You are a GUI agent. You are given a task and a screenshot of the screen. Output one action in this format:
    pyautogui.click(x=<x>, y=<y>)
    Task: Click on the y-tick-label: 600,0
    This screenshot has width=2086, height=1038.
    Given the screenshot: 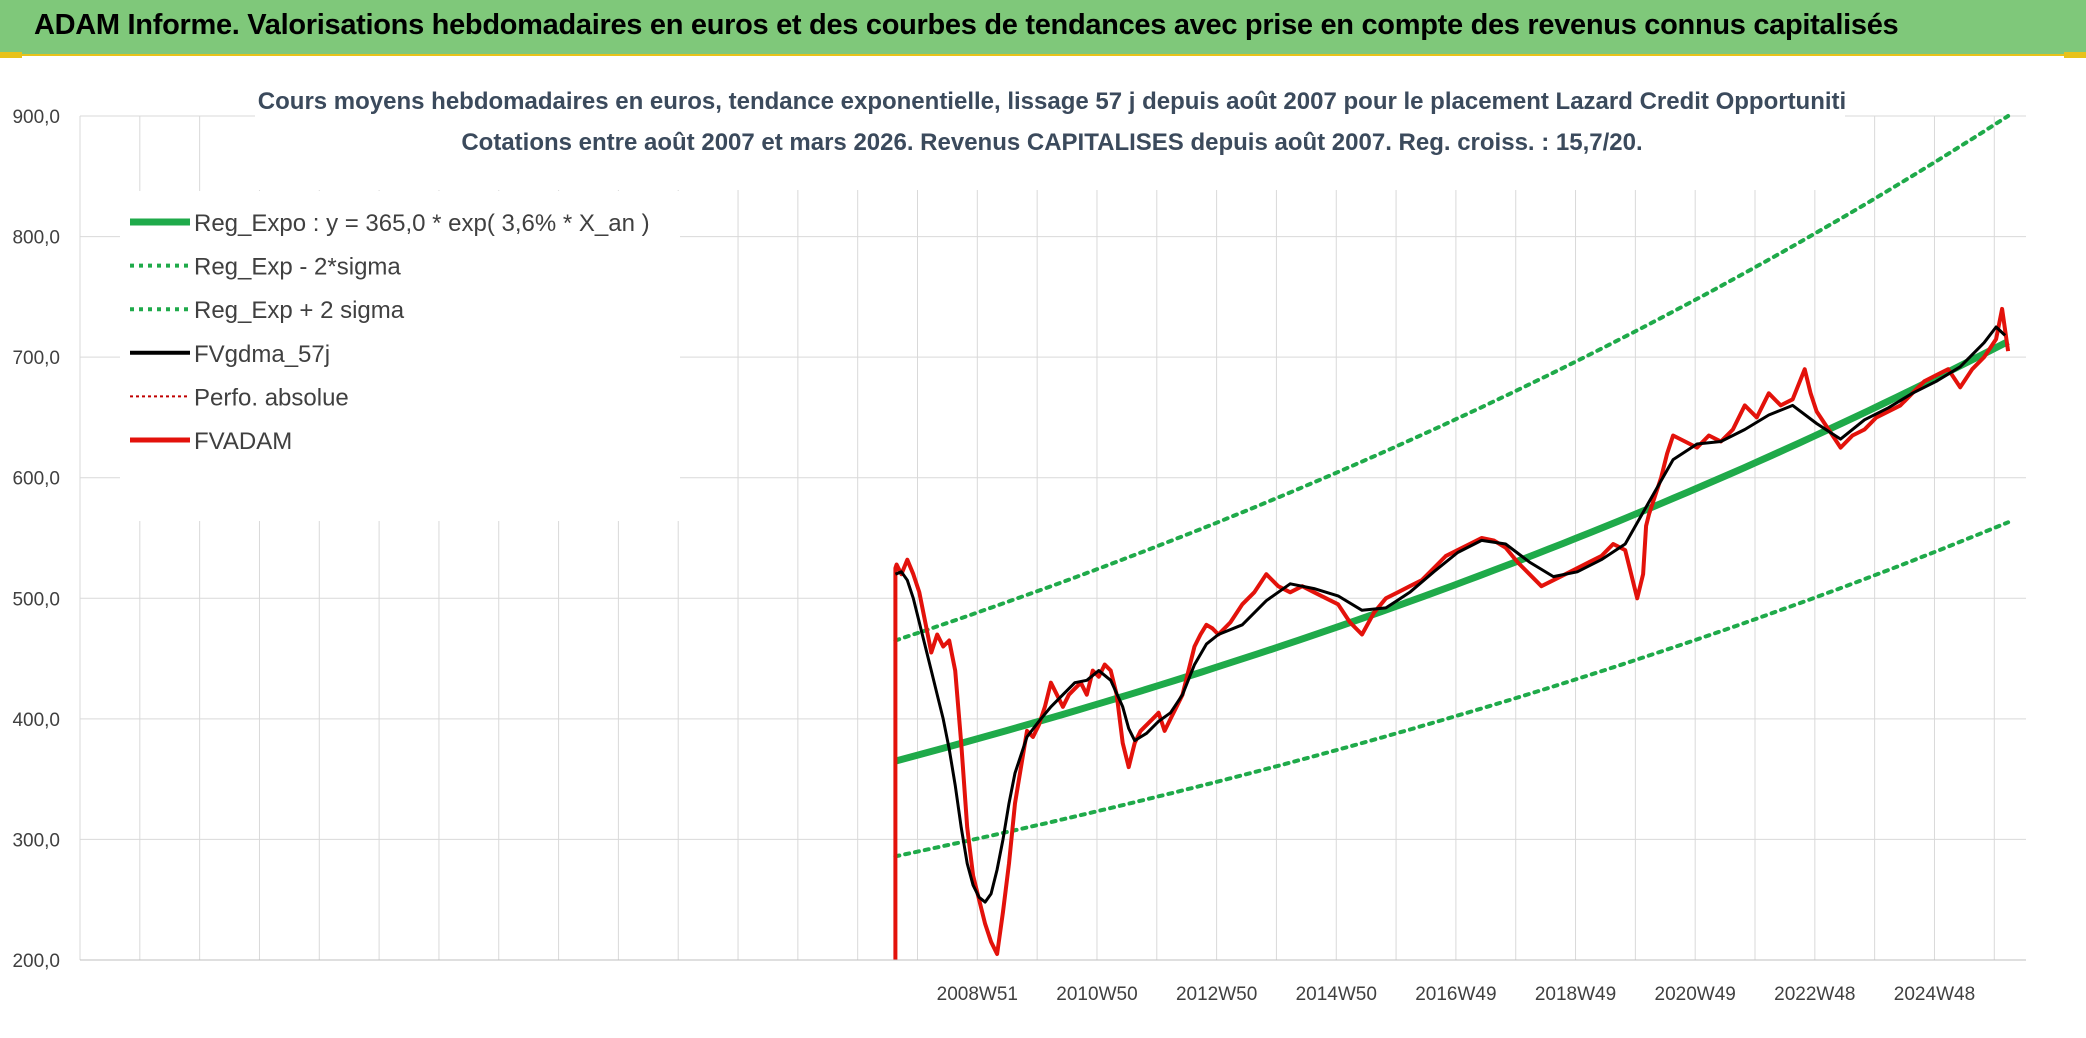 What is the action you would take?
    pyautogui.click(x=36, y=479)
    